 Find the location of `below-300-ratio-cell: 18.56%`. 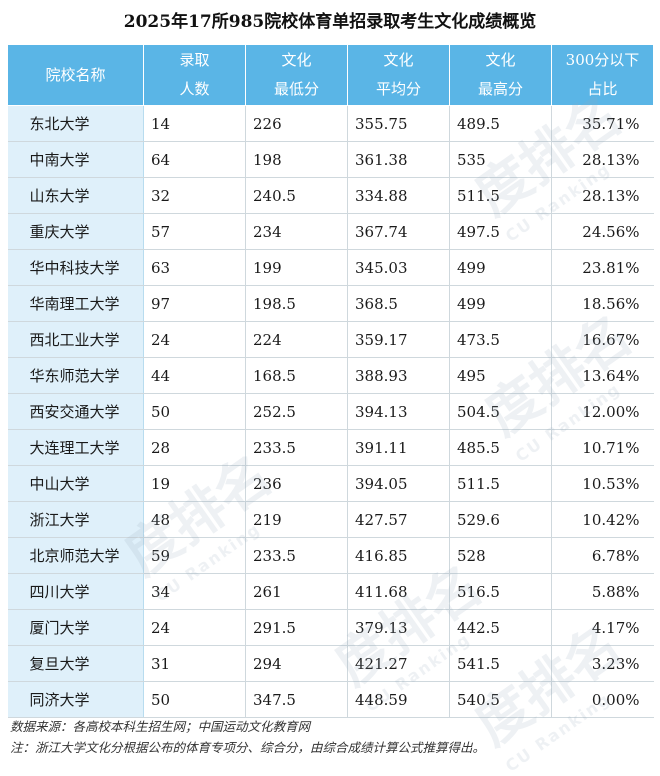

below-300-ratio-cell: 18.56% is located at coordinates (602, 303).